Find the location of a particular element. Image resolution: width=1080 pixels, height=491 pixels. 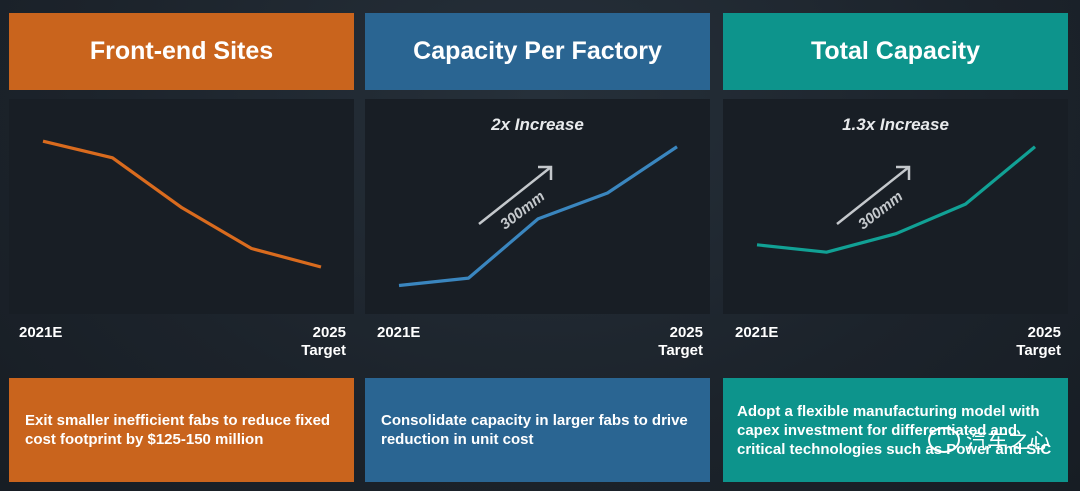

panel-title: Capacity Per Factory is located at coordinates (537, 51).